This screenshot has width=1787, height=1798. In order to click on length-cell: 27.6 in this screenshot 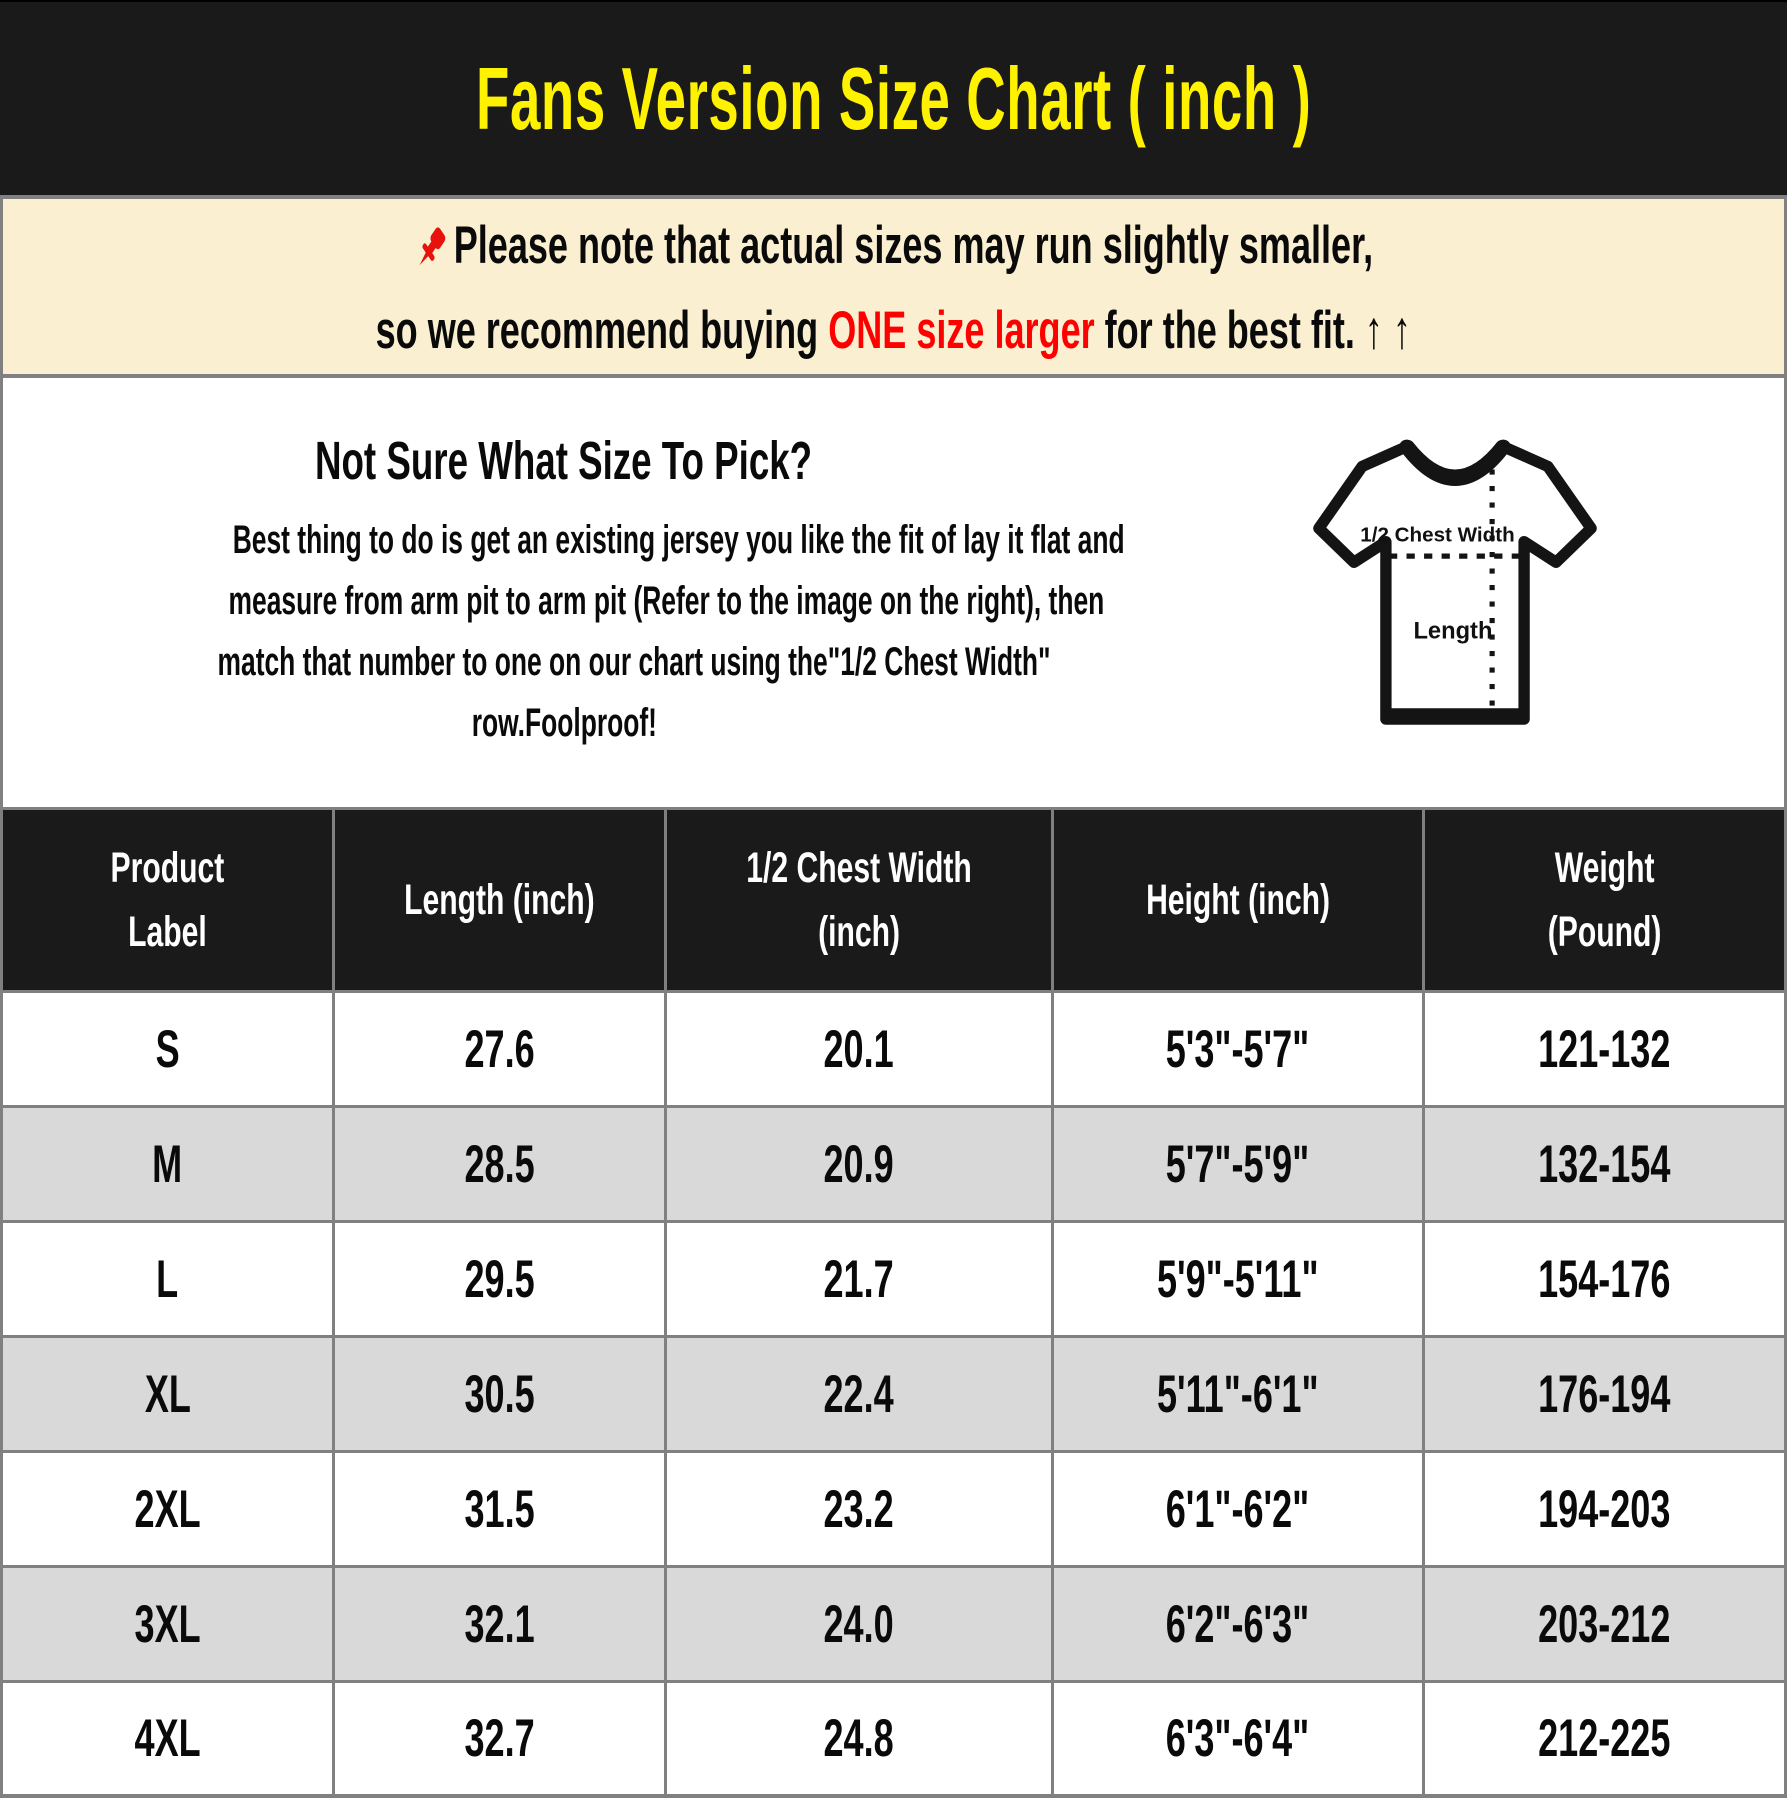, I will do `click(499, 1049)`.